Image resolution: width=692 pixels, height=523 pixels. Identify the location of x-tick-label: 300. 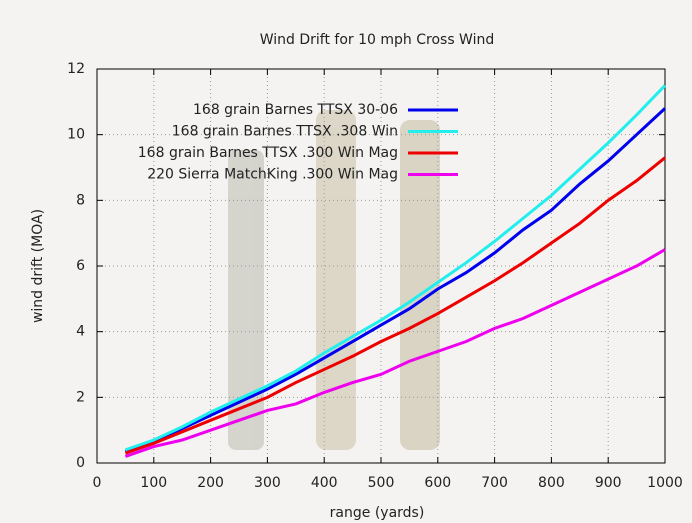
(267, 483).